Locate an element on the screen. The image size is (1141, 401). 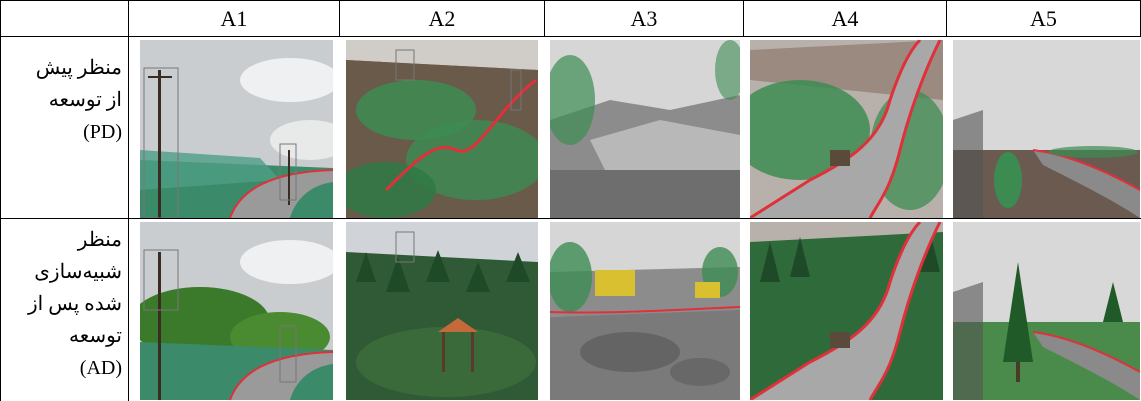
row-label-line: شده پس از is located at coordinates (74, 304).